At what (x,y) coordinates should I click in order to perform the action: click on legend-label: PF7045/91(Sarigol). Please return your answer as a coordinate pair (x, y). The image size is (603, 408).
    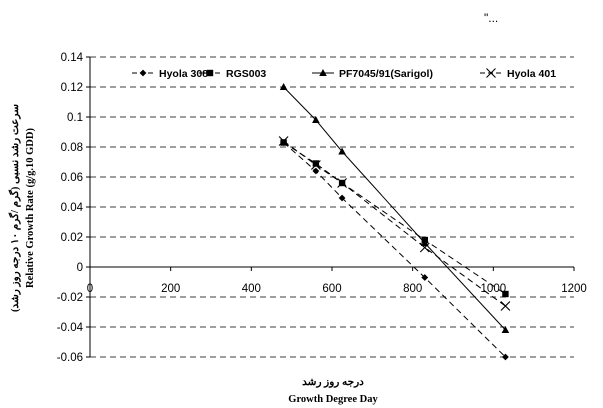
    Looking at the image, I should click on (386, 74).